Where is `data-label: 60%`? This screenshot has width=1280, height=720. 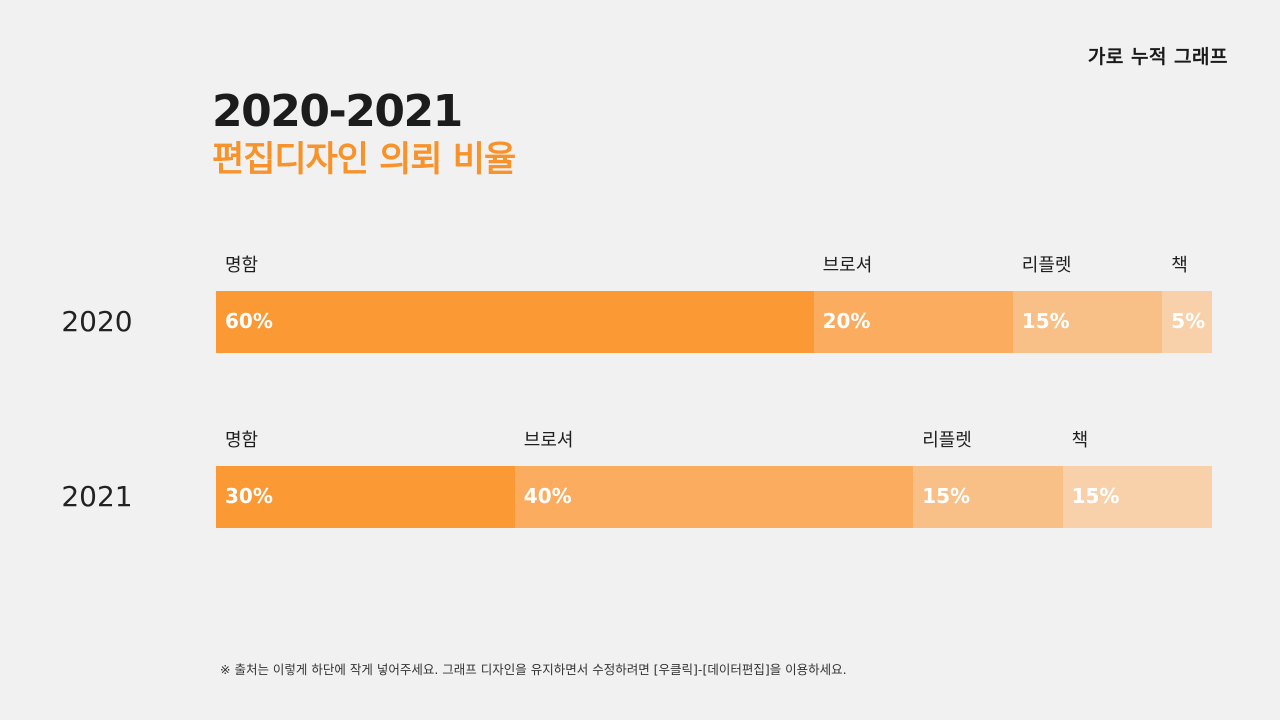
data-label: 60% is located at coordinates (249, 321).